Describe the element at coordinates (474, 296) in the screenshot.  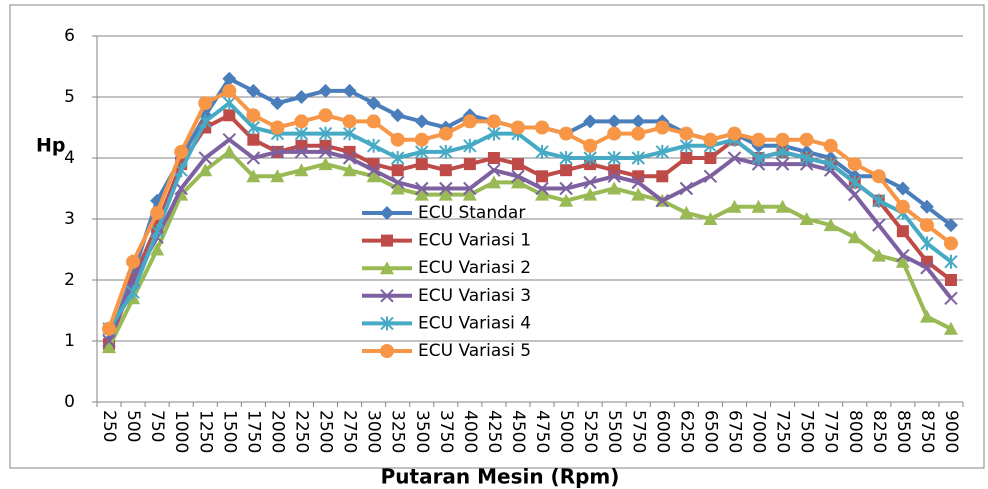
I see `legend-label: ECU Variasi 3` at that location.